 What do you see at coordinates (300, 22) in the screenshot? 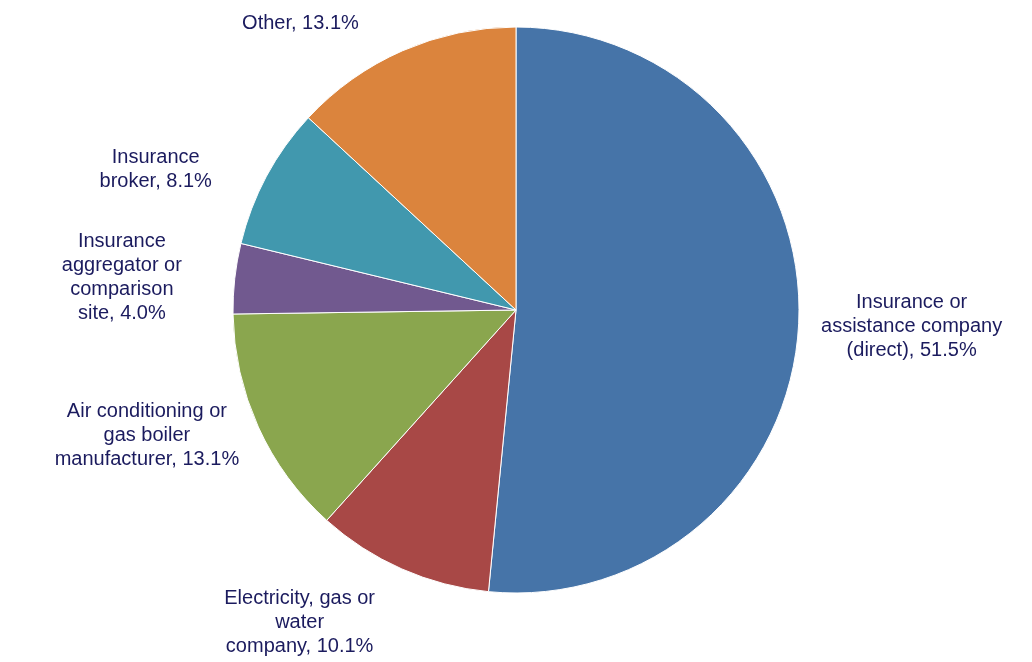
I see `slice-label: Other, 13.1%` at bounding box center [300, 22].